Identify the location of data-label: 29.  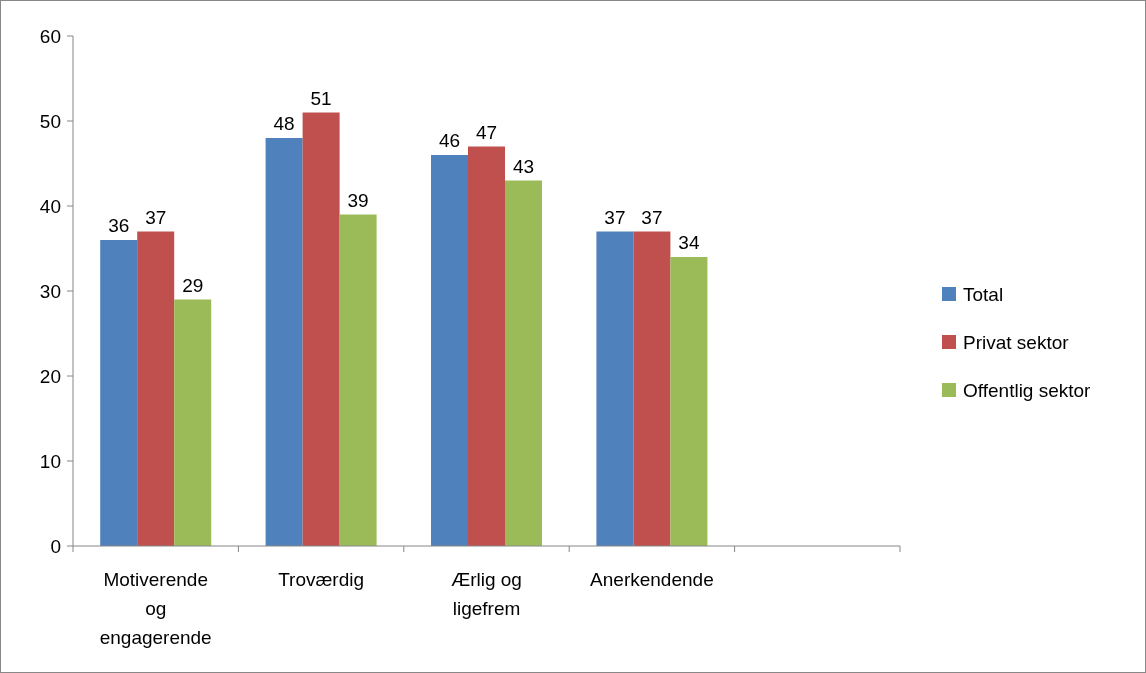
(193, 285).